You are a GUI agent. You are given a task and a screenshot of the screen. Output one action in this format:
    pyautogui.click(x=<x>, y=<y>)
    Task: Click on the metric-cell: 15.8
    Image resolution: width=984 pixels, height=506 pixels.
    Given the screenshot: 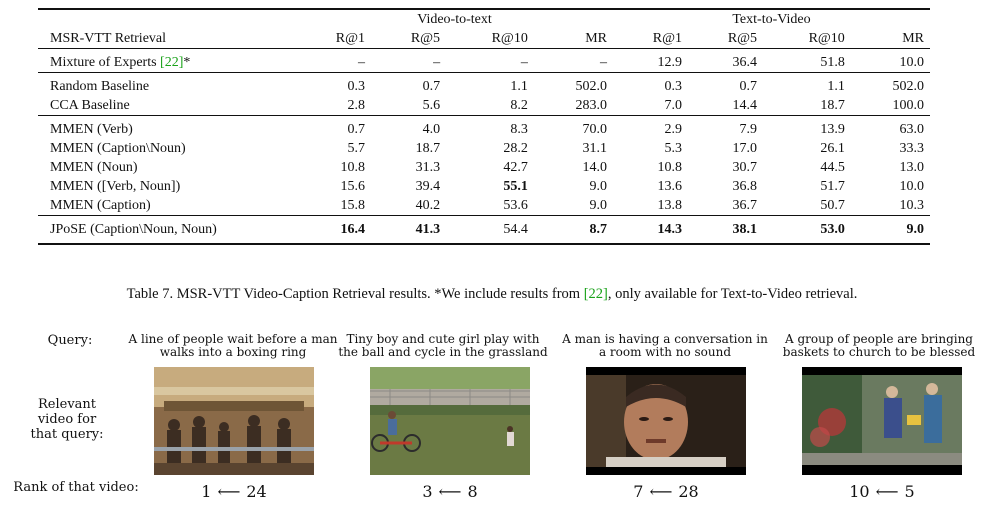 What is the action you would take?
    pyautogui.click(x=353, y=205)
    